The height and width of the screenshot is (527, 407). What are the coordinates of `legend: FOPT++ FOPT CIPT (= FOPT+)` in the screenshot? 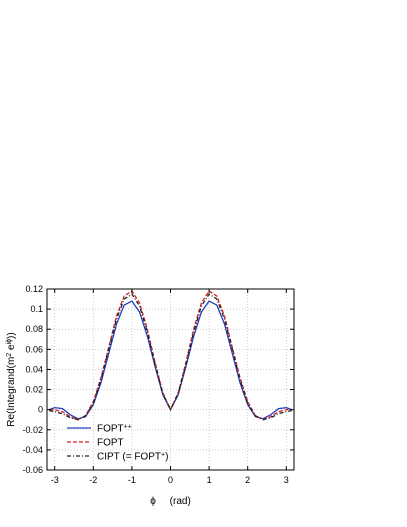 It's located at (117, 443).